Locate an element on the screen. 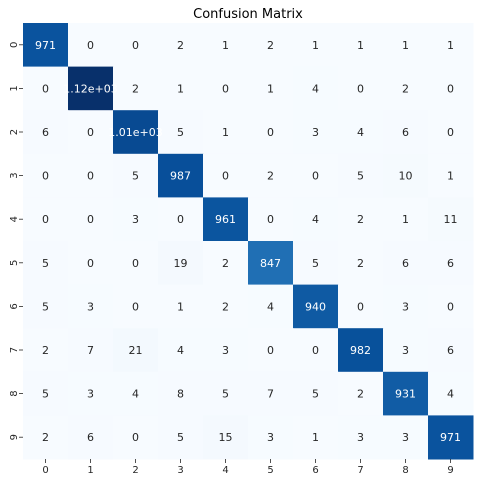  y-tick-label: 3 is located at coordinates (14, 175).